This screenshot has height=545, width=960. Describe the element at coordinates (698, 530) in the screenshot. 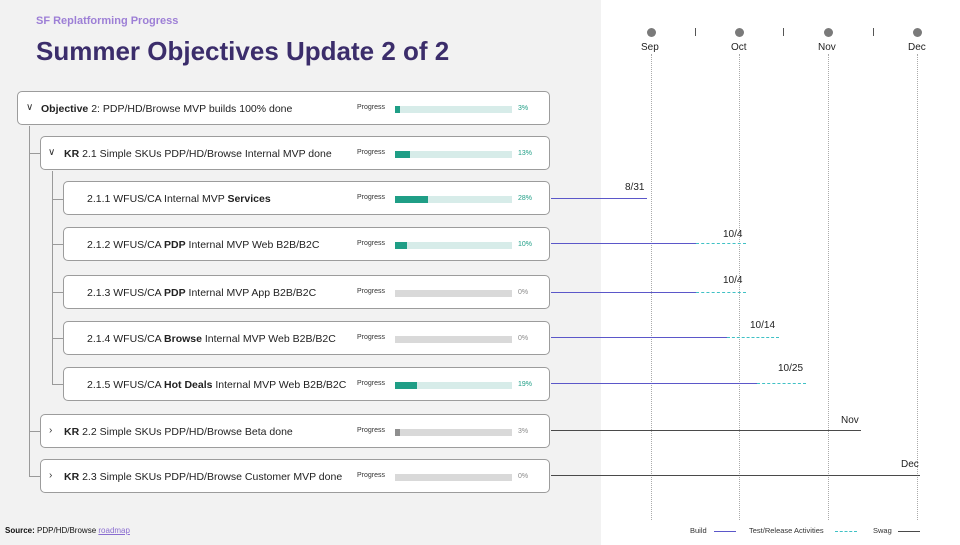

I see `legend-build-label: Build` at that location.